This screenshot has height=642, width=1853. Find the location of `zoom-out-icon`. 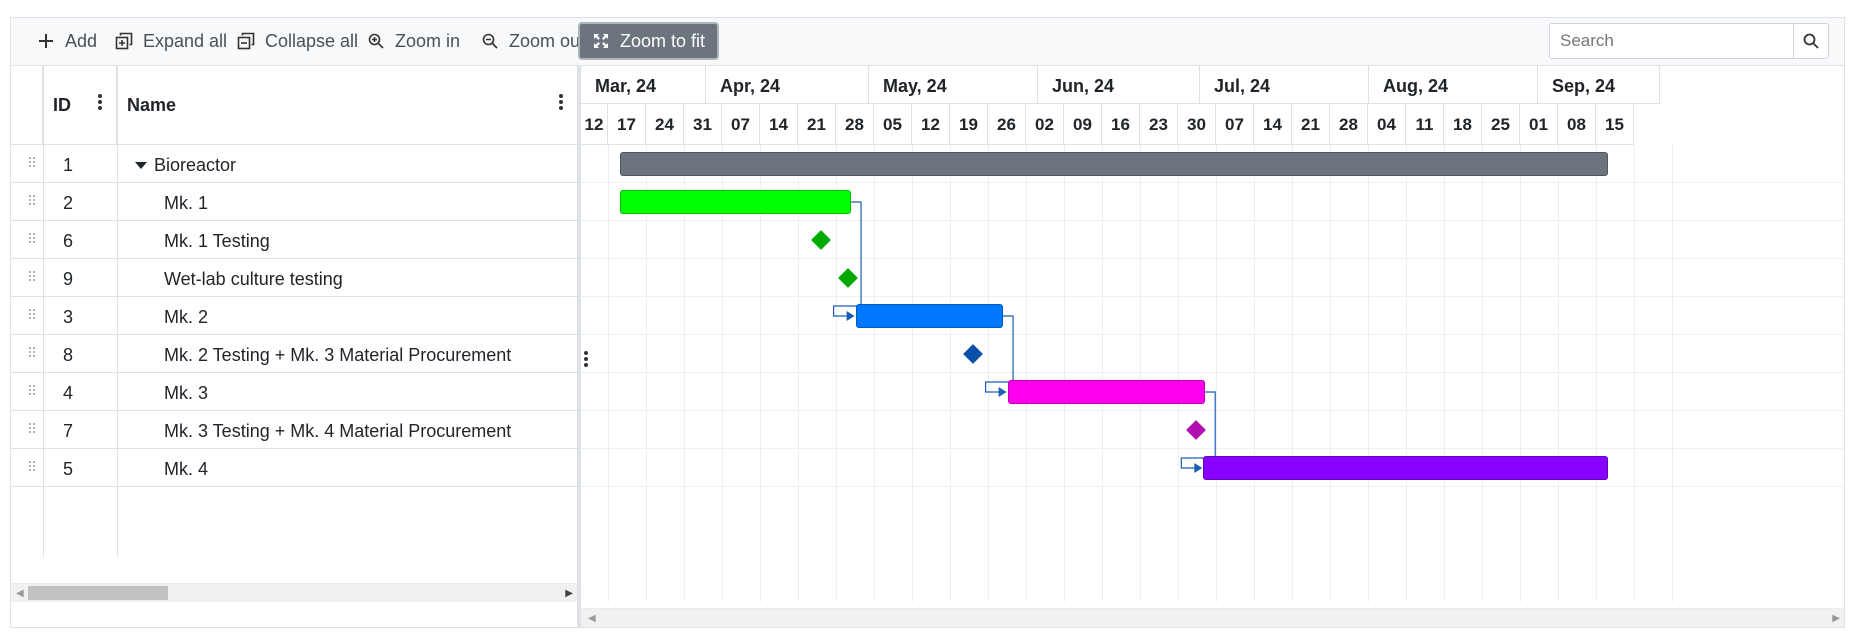

zoom-out-icon is located at coordinates (490, 41).